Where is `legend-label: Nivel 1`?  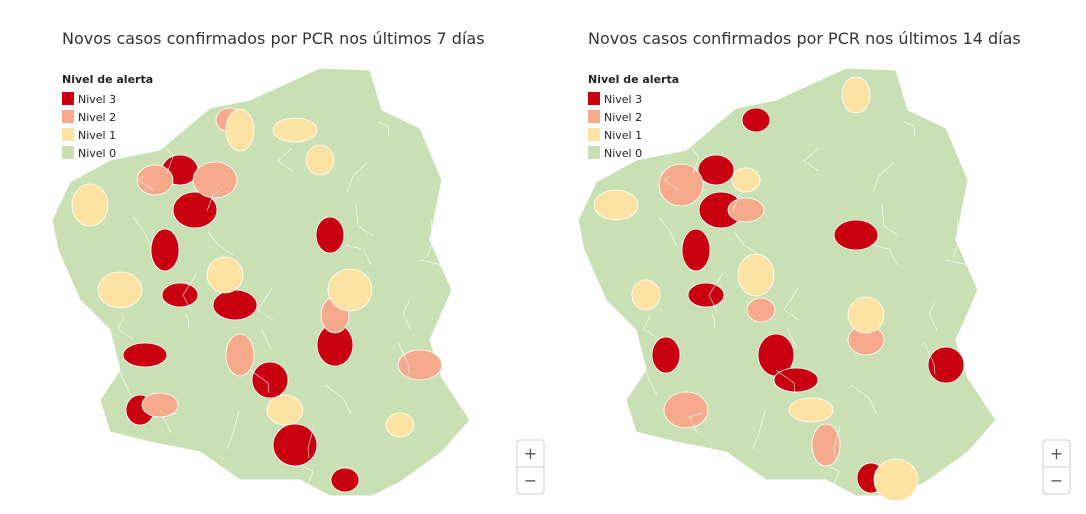 legend-label: Nivel 1 is located at coordinates (623, 135).